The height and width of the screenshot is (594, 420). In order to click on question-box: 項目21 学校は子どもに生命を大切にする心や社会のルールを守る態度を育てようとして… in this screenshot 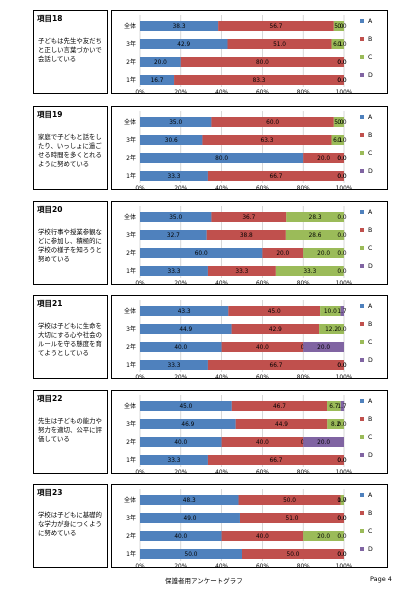, I will do `click(70, 337)`.